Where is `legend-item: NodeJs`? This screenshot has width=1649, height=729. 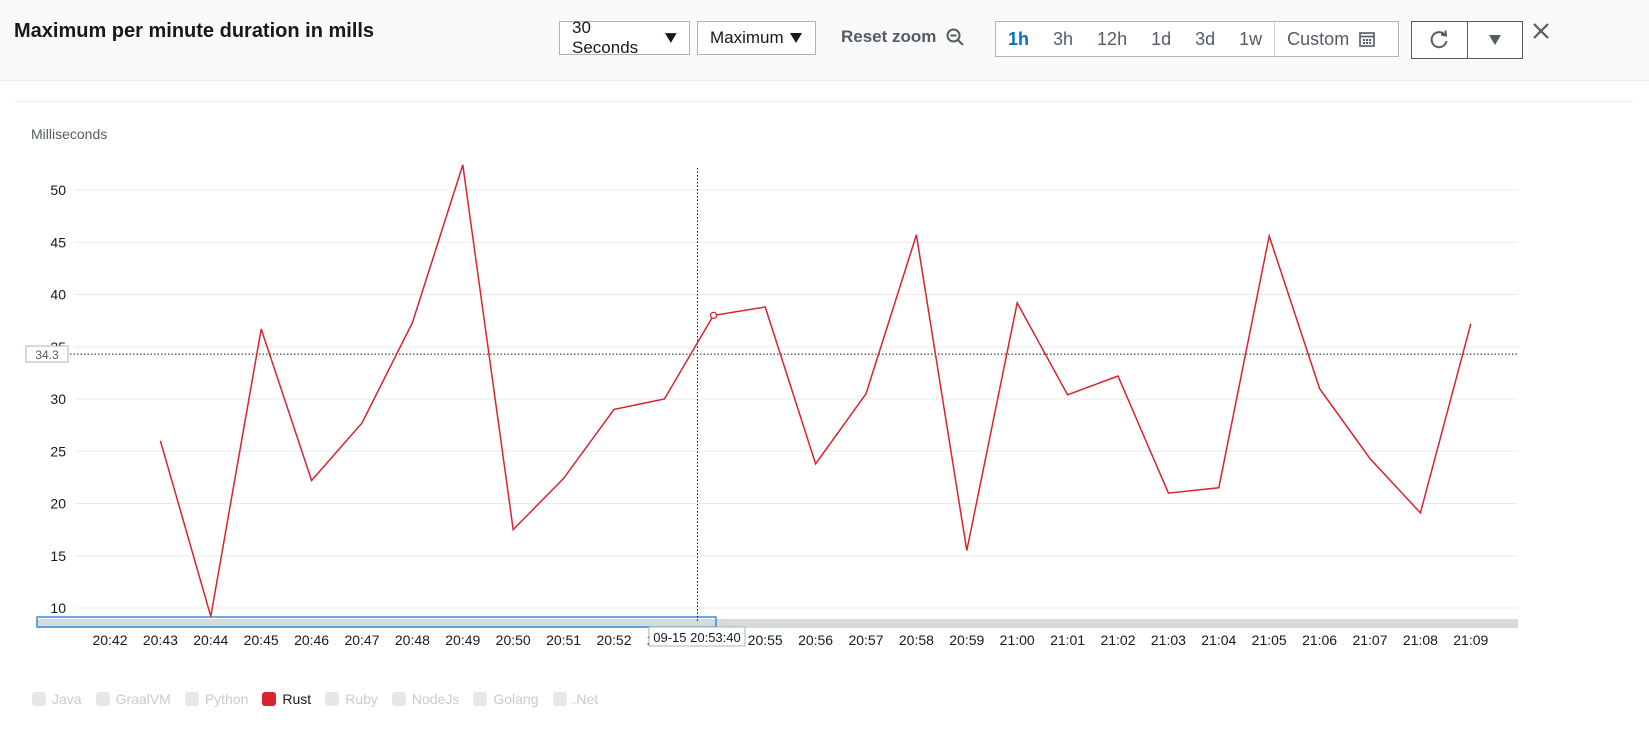
legend-item: NodeJs is located at coordinates (425, 699).